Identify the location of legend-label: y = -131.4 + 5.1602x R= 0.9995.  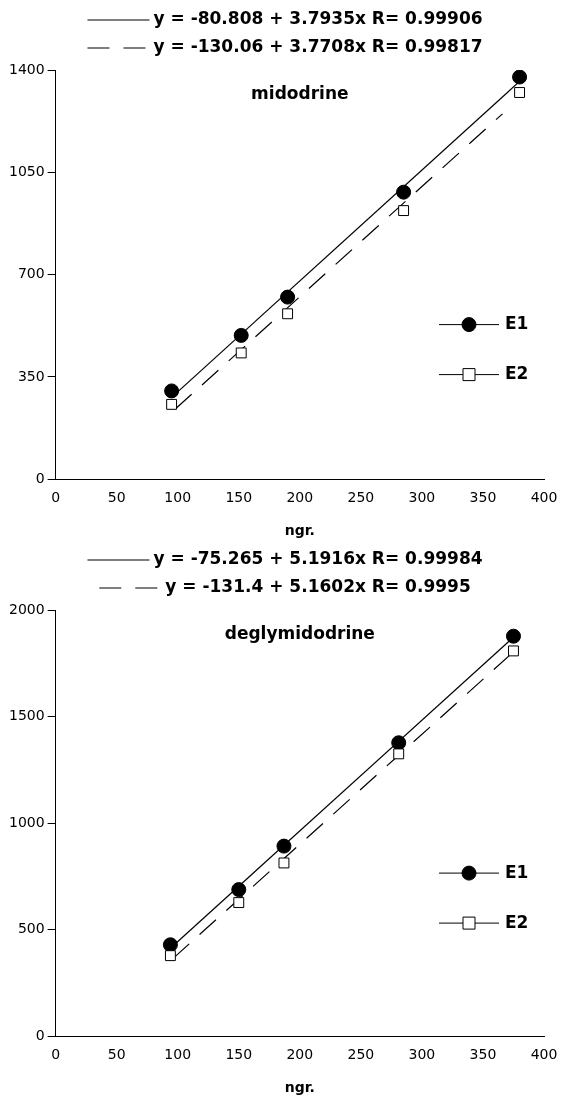
(318, 586).